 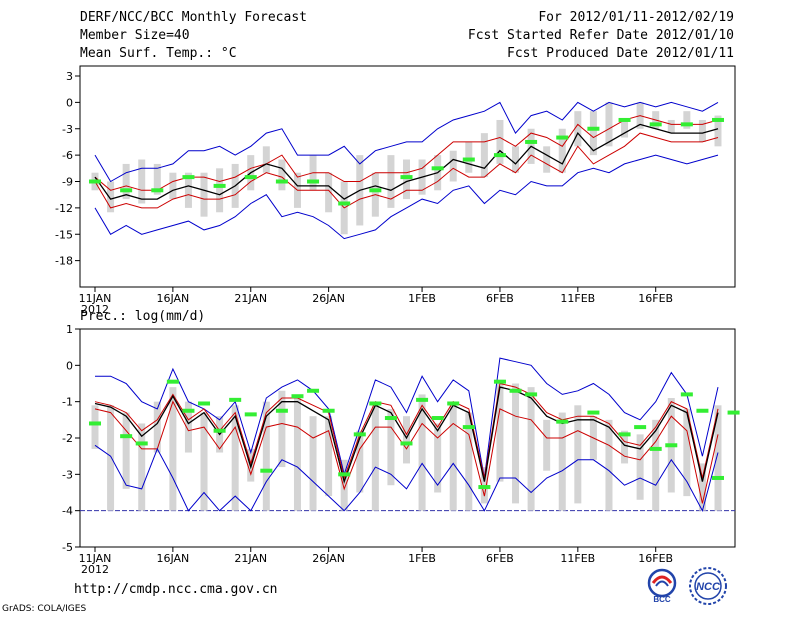 What do you see at coordinates (577, 558) in the screenshot?
I see `x-tick-label: 11FEB` at bounding box center [577, 558].